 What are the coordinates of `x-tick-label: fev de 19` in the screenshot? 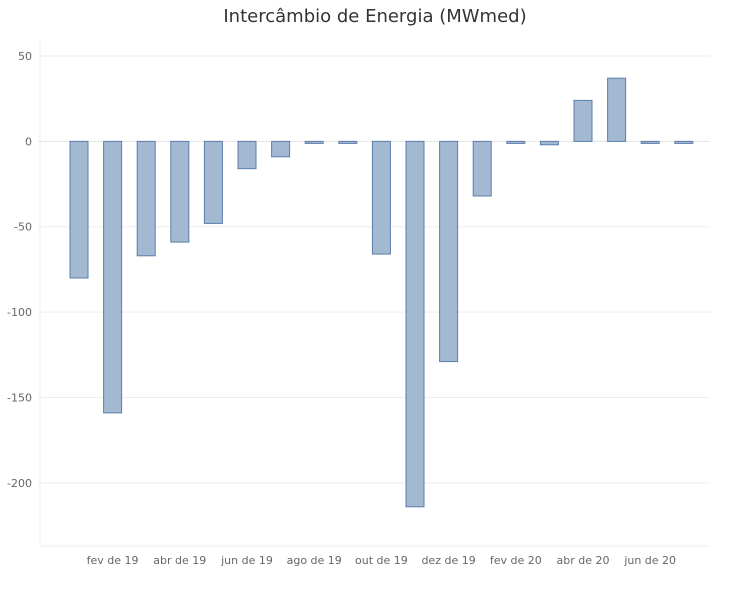 It's located at (113, 560).